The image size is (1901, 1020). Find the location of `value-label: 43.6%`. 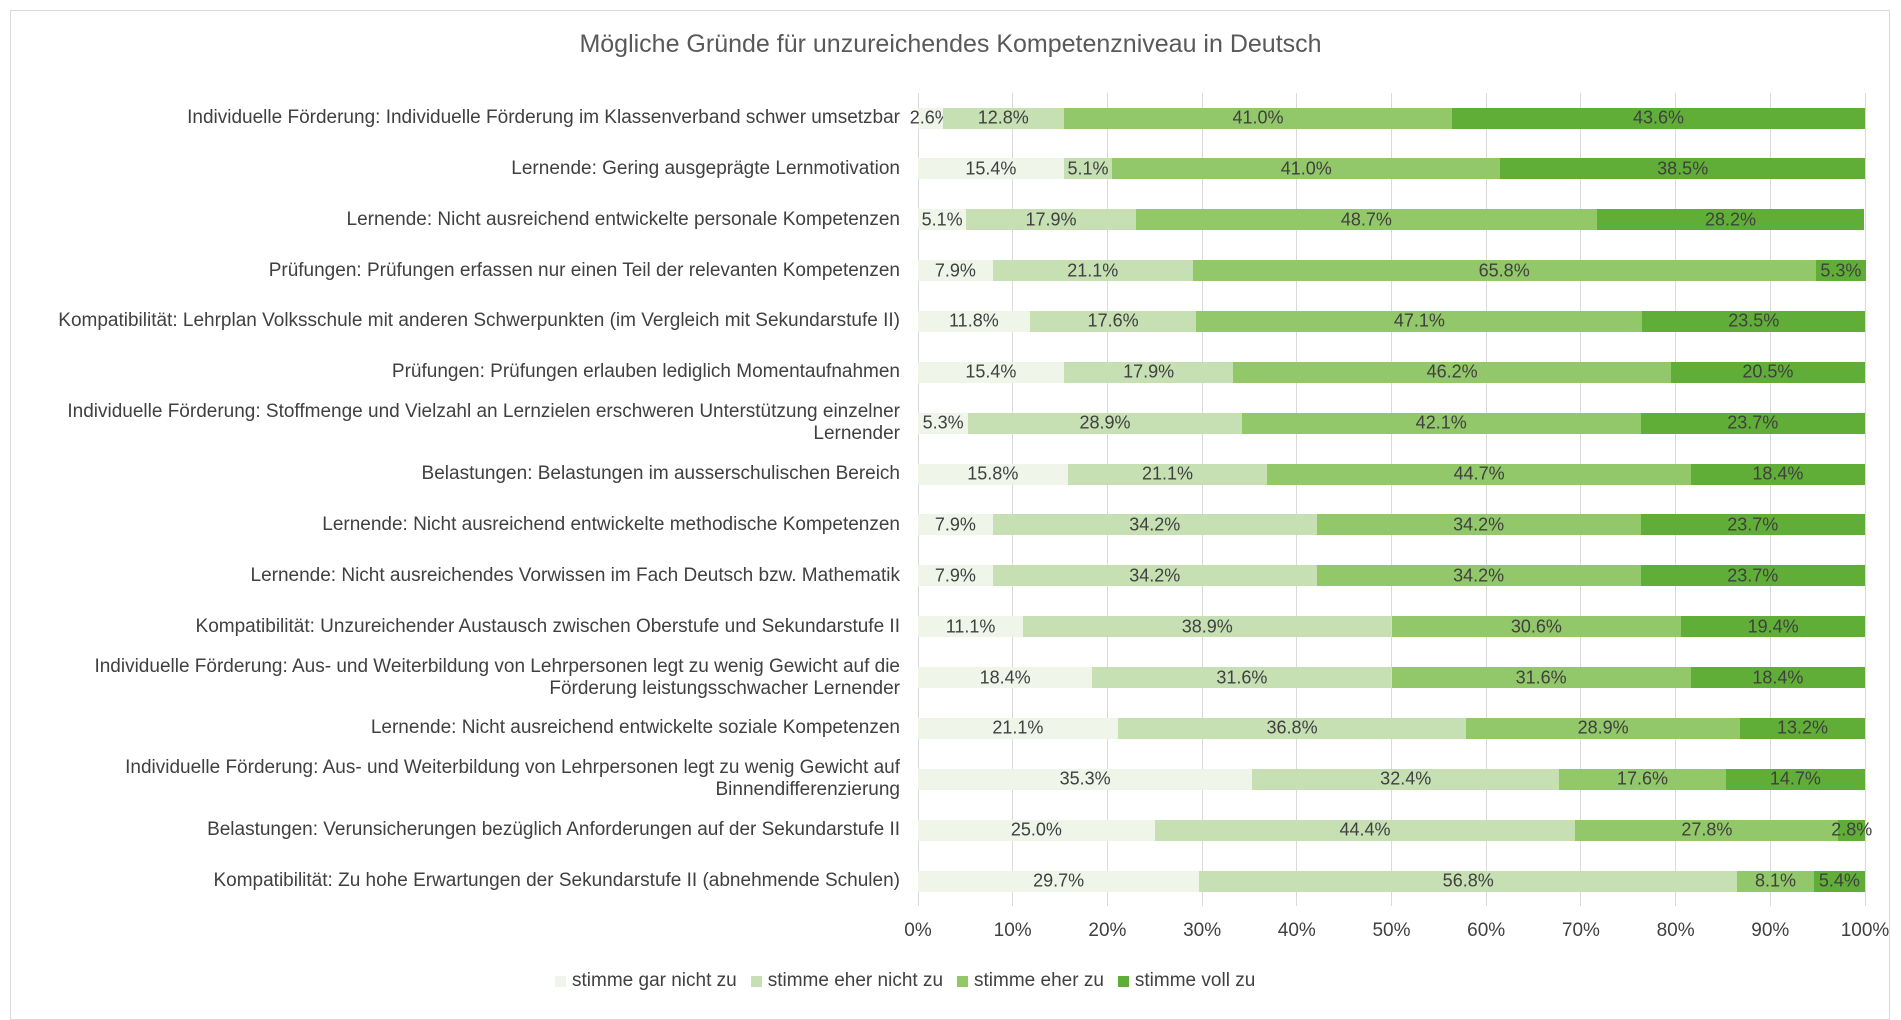

value-label: 43.6% is located at coordinates (1659, 117).